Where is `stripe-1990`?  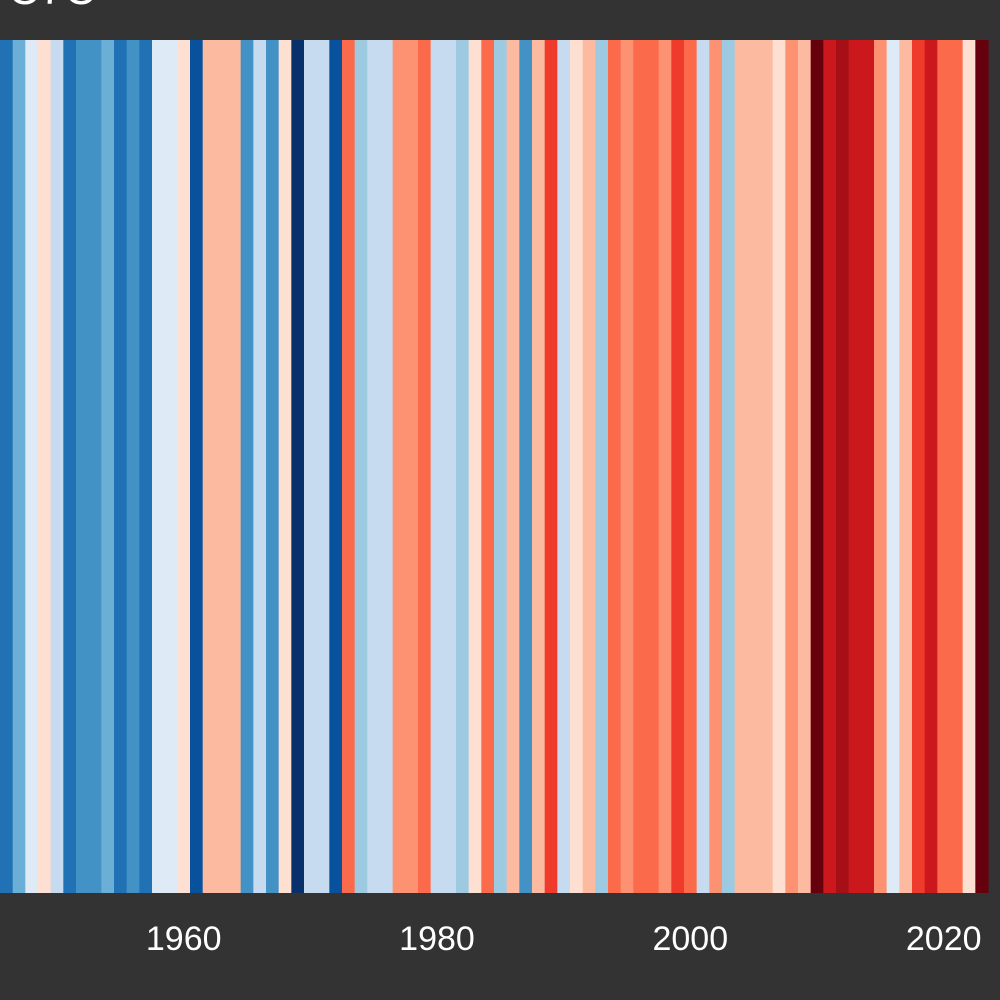 stripe-1990 is located at coordinates (564, 466).